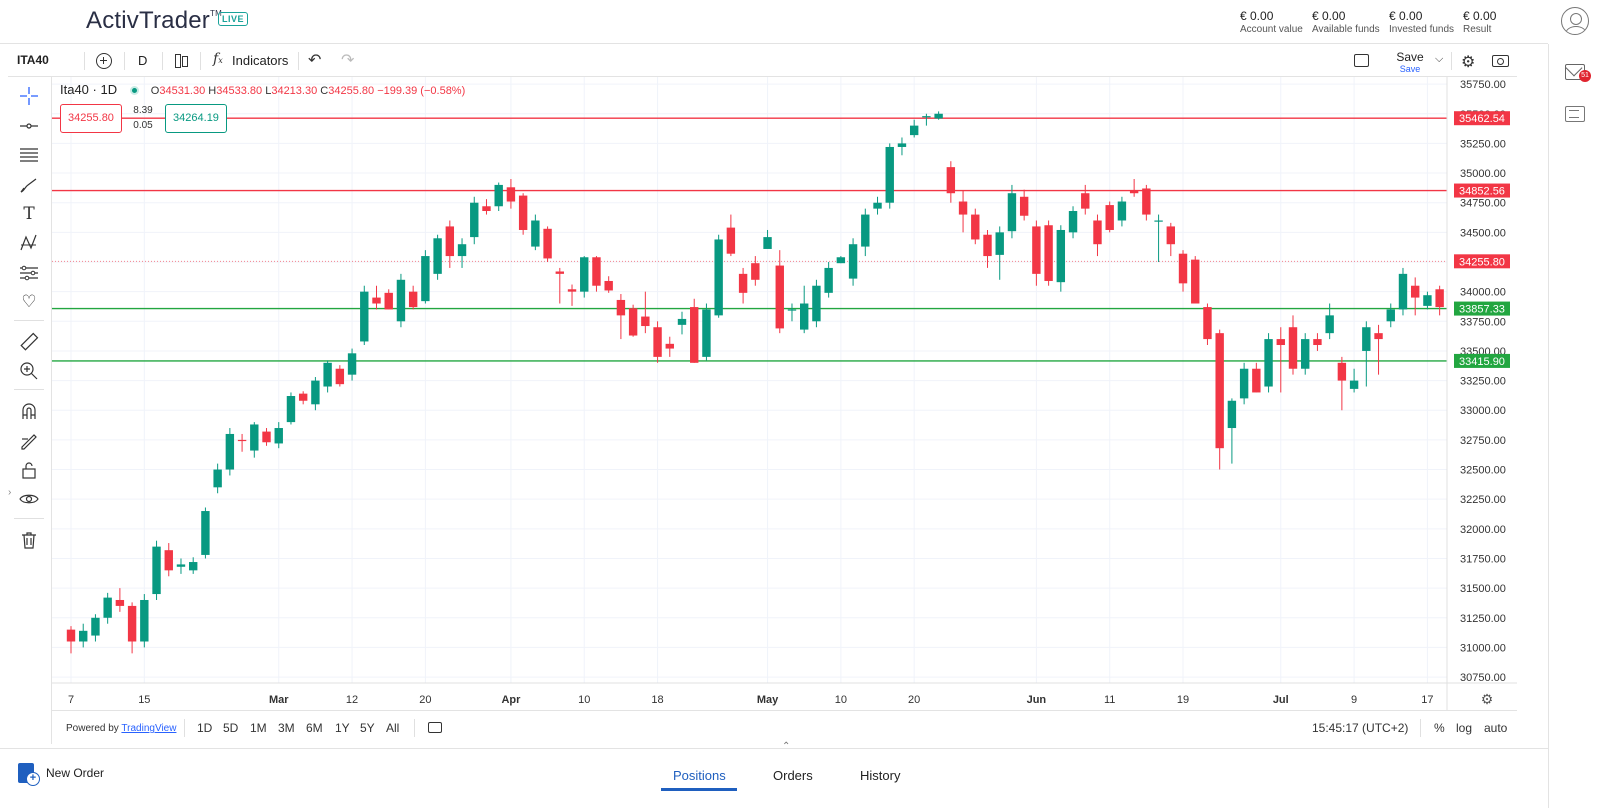 The width and height of the screenshot is (1600, 808). Describe the element at coordinates (1575, 21) in the screenshot. I see `avatar-icon` at that location.